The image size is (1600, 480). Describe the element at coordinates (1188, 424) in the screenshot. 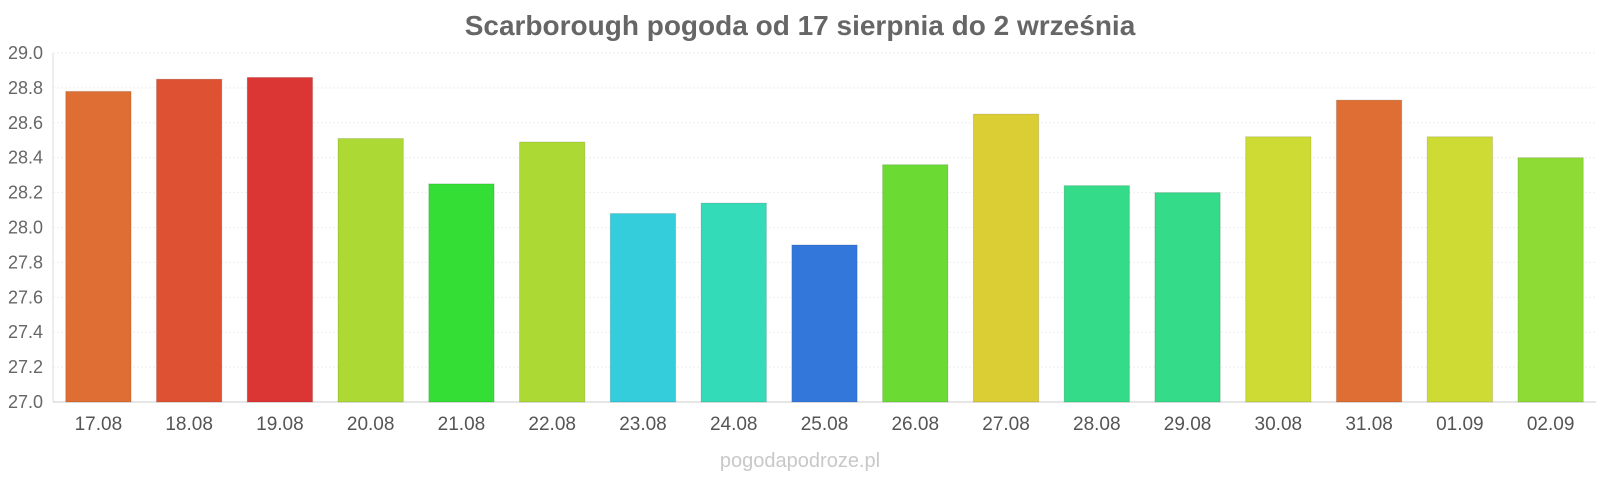

I see `x-tick-label: 29.08` at that location.